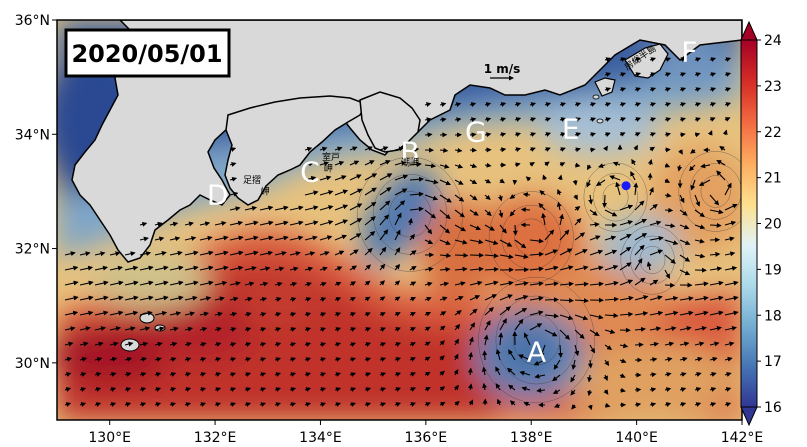  I want to click on colorbar-ticks: 16 17 18 19 20 21 22 23 24, so click(769, 224).